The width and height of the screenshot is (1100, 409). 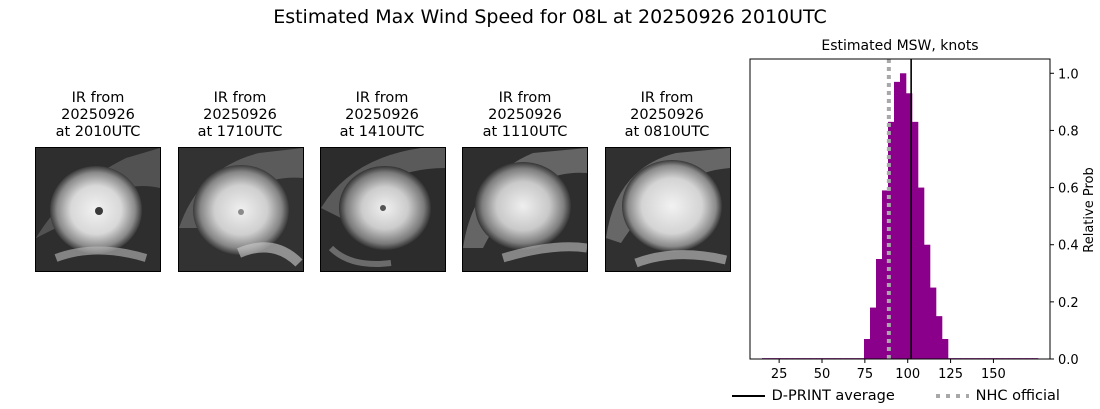 What do you see at coordinates (952, 396) in the screenshot?
I see `legend-nhc-swatch` at bounding box center [952, 396].